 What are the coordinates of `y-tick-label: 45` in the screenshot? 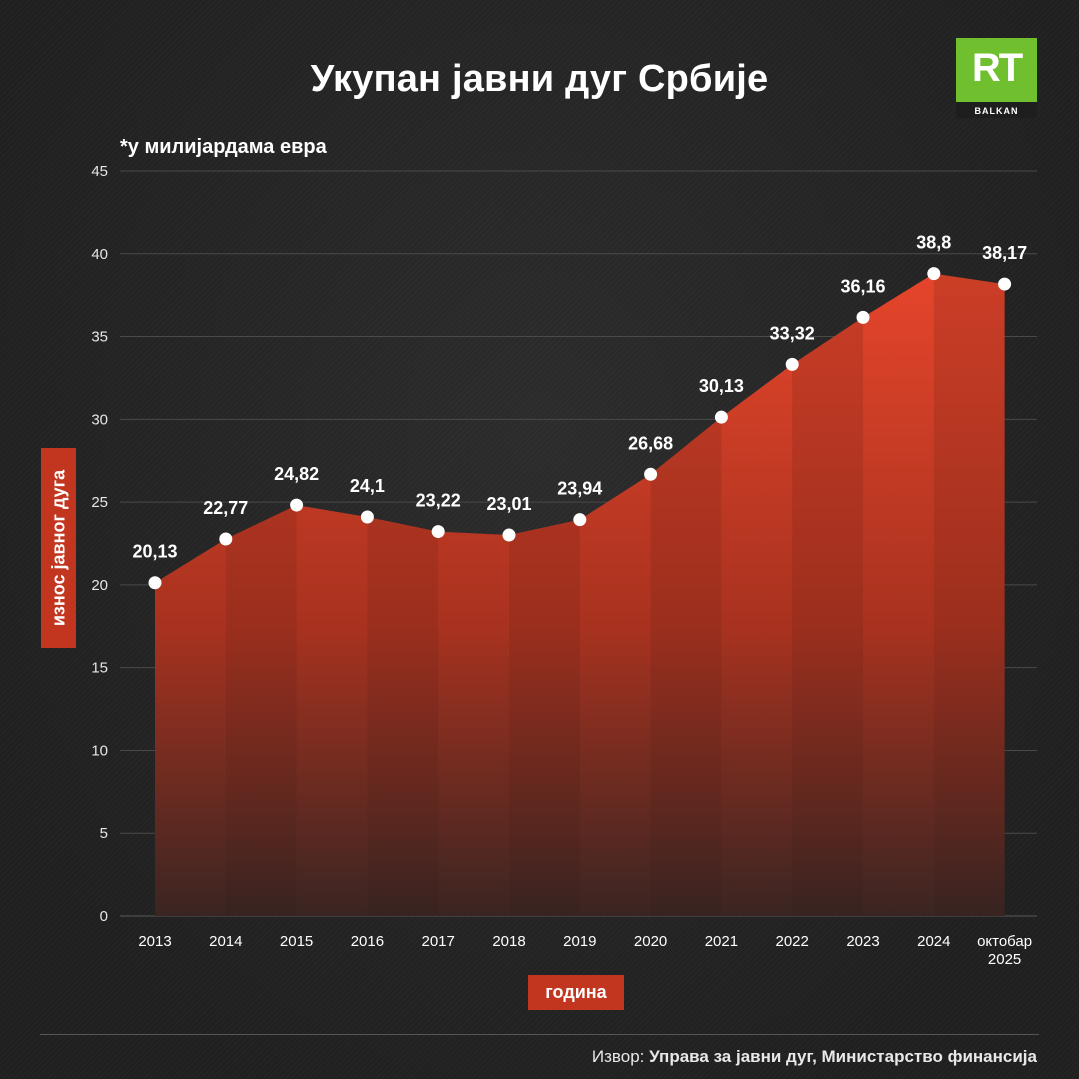 It's located at (99, 171).